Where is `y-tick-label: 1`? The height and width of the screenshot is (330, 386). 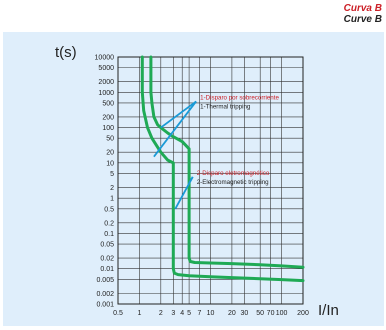
y-tick-label: 1 is located at coordinates (112, 199).